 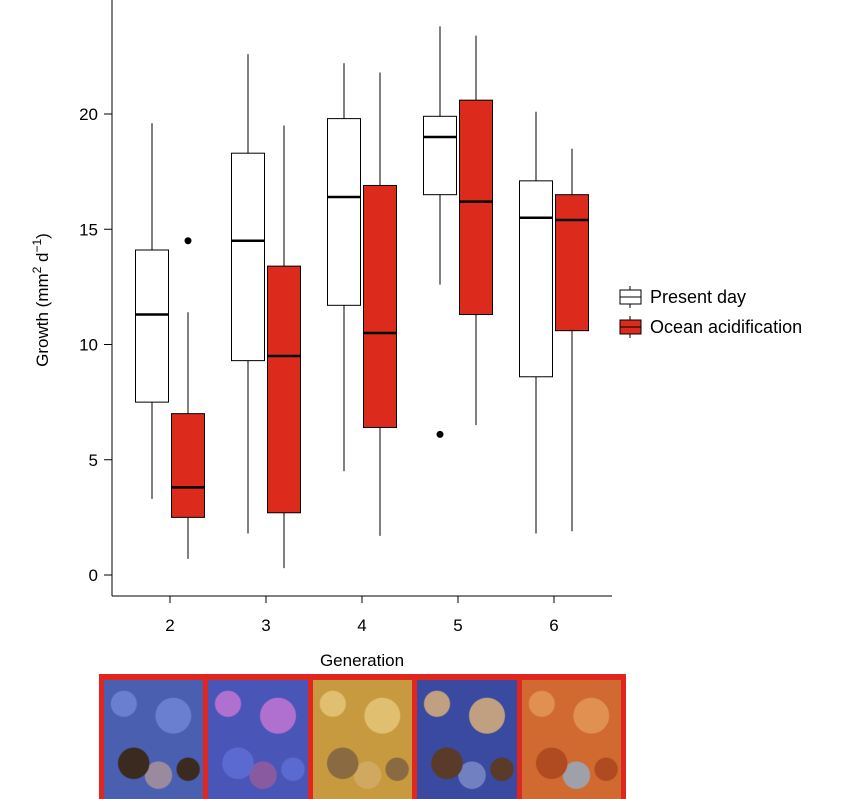 I want to click on y-tick-label: 10, so click(x=88, y=345).